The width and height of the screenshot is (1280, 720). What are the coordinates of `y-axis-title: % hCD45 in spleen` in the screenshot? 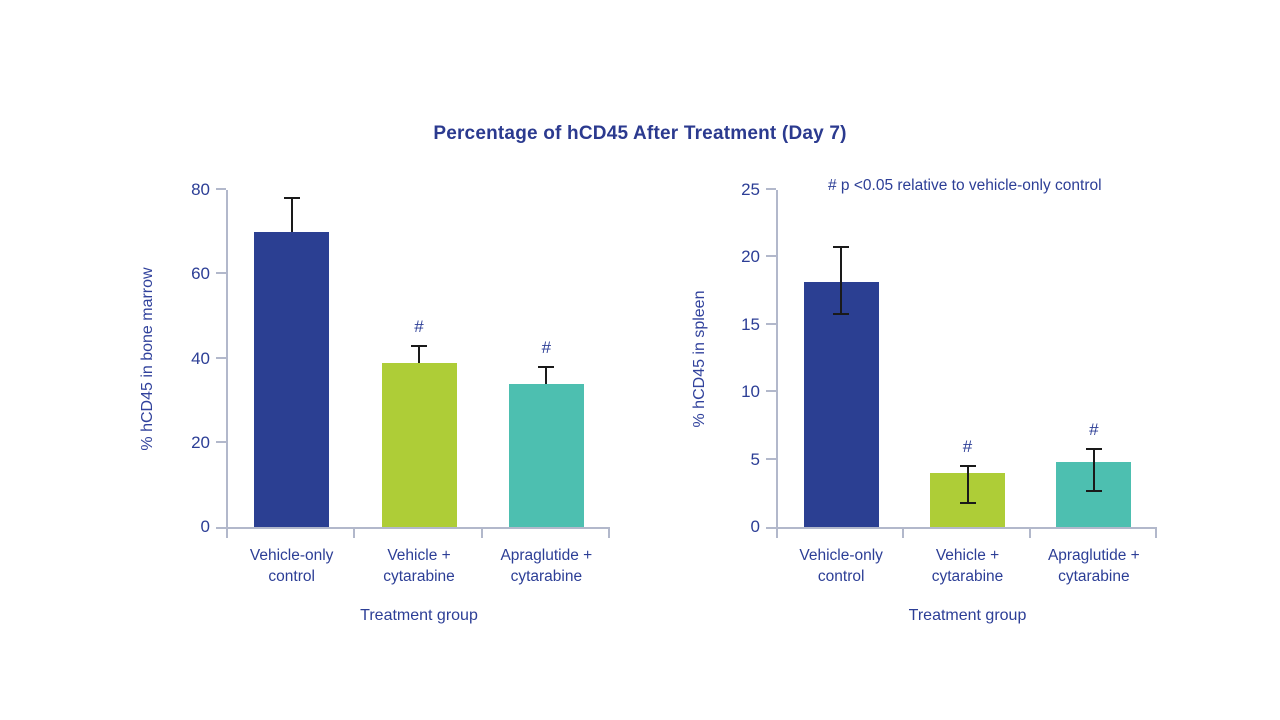 It's located at (699, 358).